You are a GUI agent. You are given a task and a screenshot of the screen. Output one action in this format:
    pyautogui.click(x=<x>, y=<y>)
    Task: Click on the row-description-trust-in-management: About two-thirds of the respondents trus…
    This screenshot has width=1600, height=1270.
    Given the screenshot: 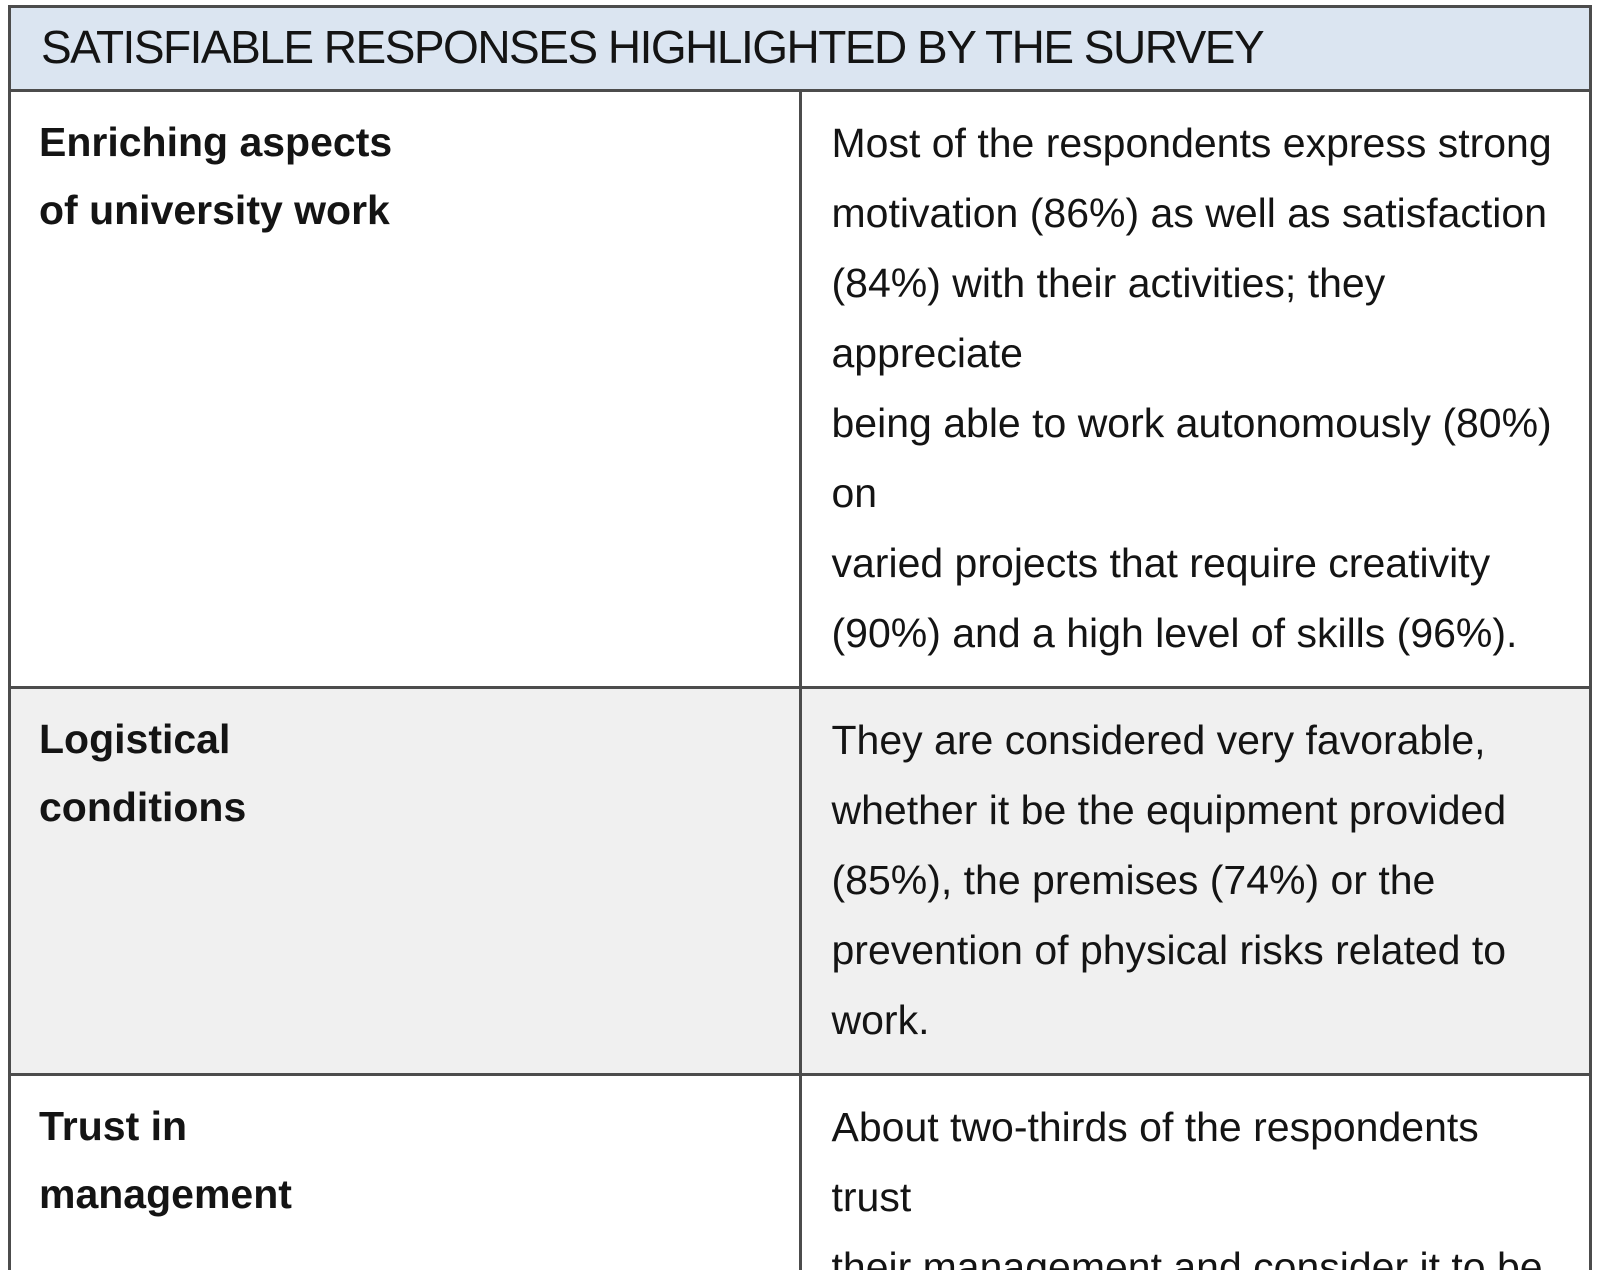 What is the action you would take?
    pyautogui.click(x=1195, y=1171)
    